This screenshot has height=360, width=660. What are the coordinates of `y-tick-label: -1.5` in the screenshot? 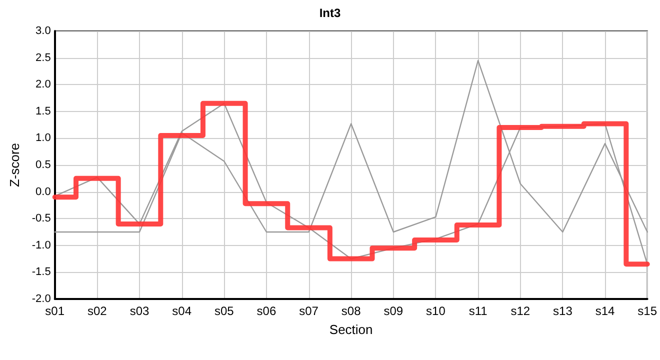 It's located at (41, 272).